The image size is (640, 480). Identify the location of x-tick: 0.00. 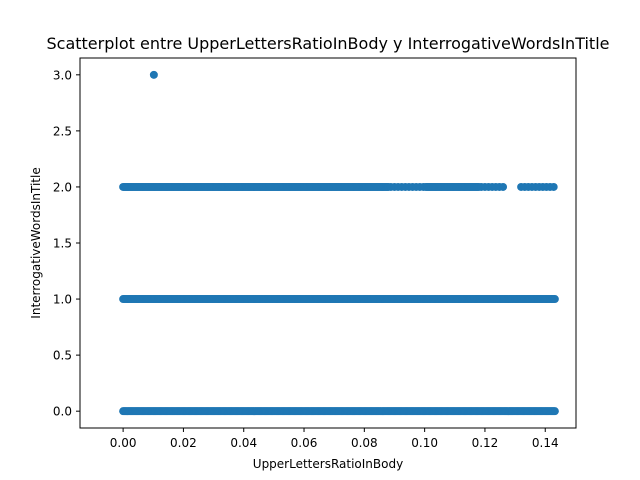
(123, 439).